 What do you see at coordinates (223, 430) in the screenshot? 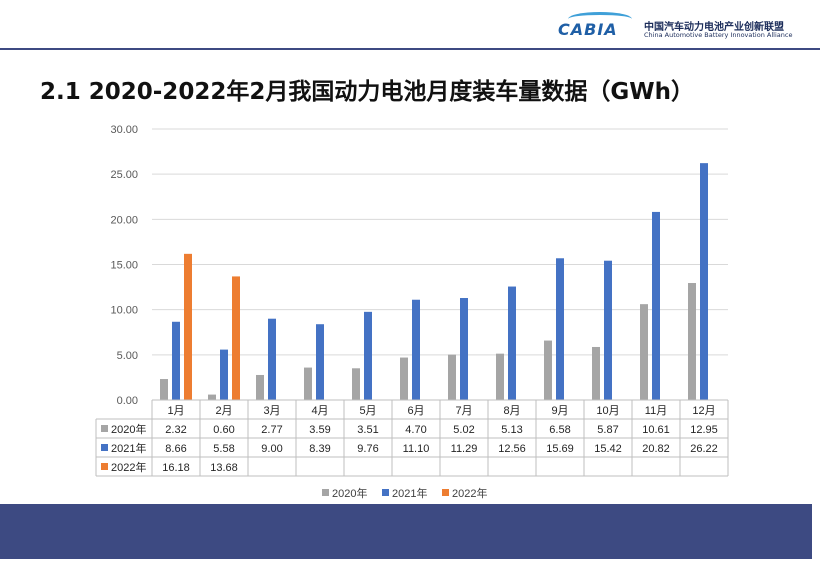
I see `data-label: 0.60` at bounding box center [223, 430].